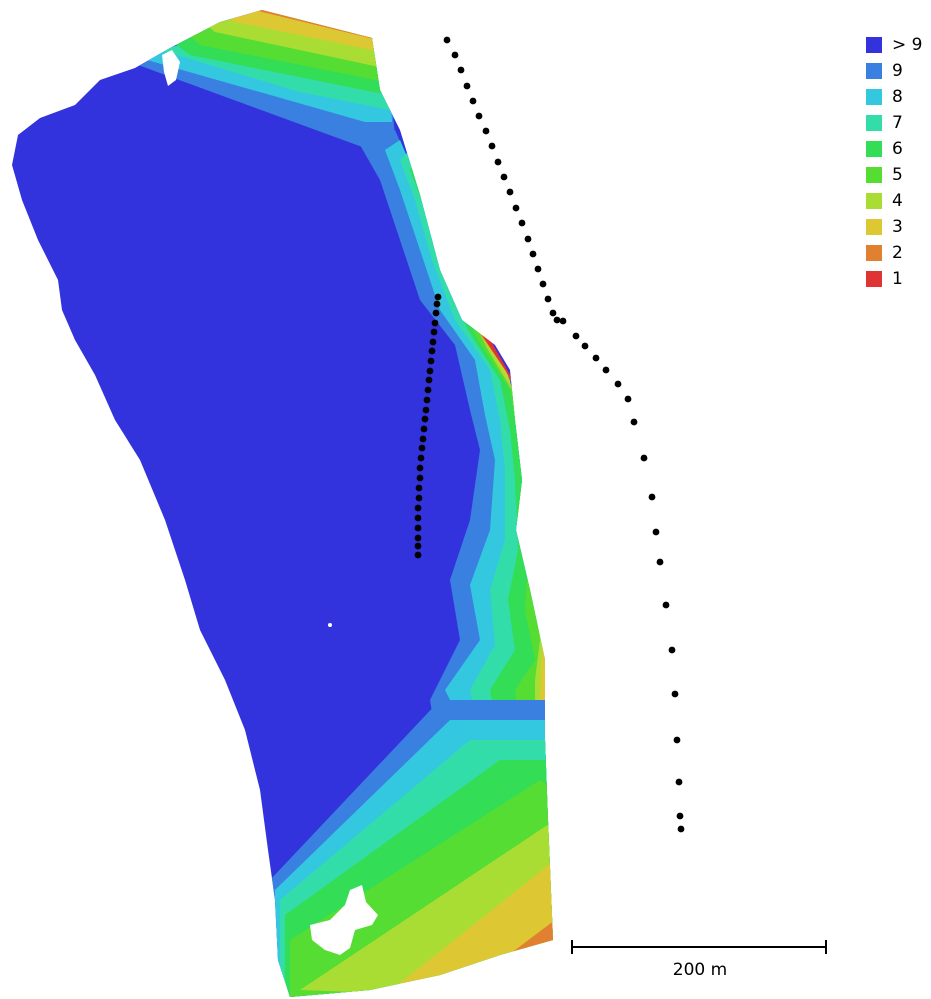 The width and height of the screenshot is (931, 999). What do you see at coordinates (344, 920) in the screenshot?
I see `hole-south` at bounding box center [344, 920].